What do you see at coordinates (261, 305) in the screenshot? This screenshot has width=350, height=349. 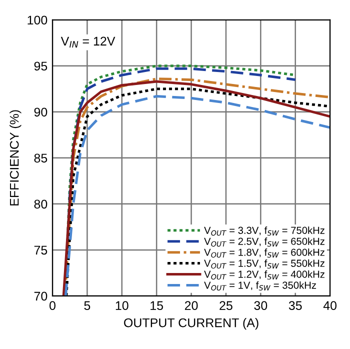 I see `x-tick-label: 30` at bounding box center [261, 305].